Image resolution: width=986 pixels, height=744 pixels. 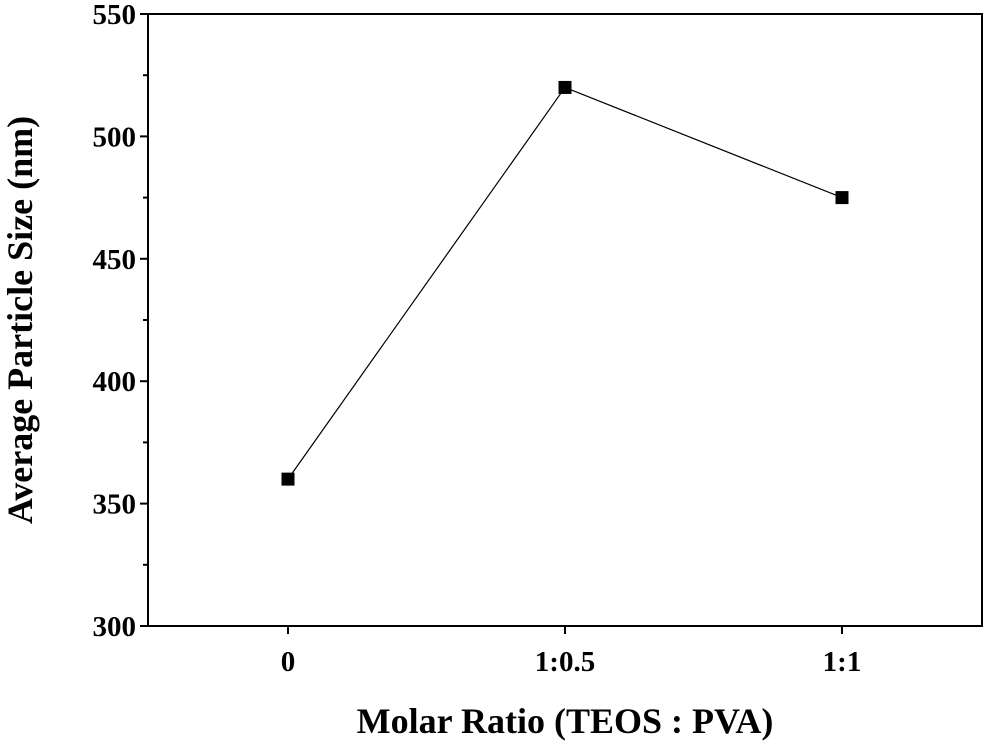 What do you see at coordinates (120, 321) in the screenshot?
I see `y-axis-ticks: 300 350 400 450 500 550` at bounding box center [120, 321].